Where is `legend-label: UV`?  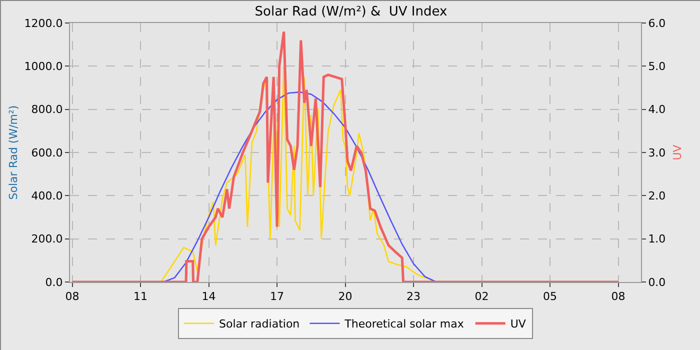 legend-label: UV is located at coordinates (518, 324).